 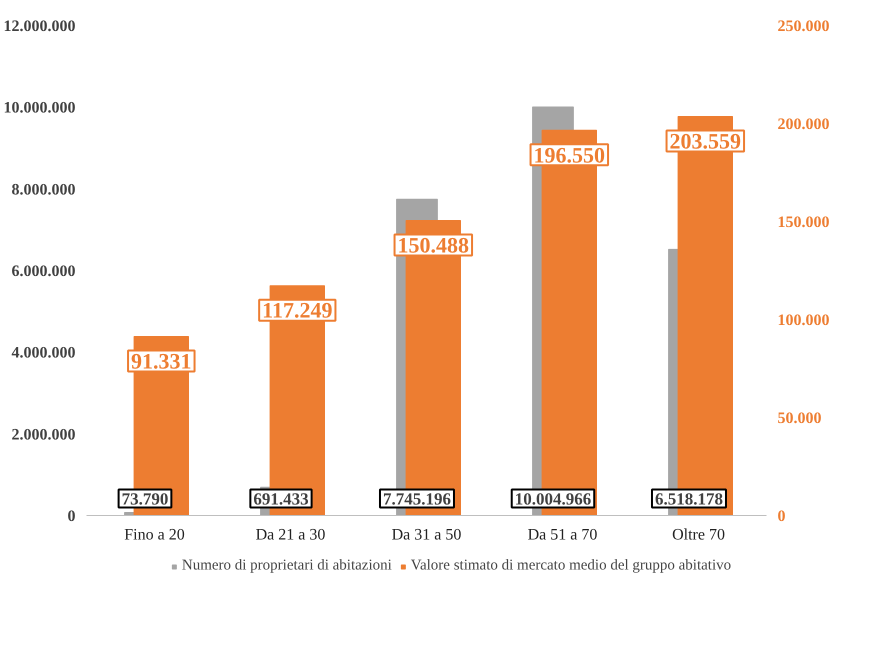 What do you see at coordinates (804, 320) in the screenshot?
I see `y2-tick-label: 100.000` at bounding box center [804, 320].